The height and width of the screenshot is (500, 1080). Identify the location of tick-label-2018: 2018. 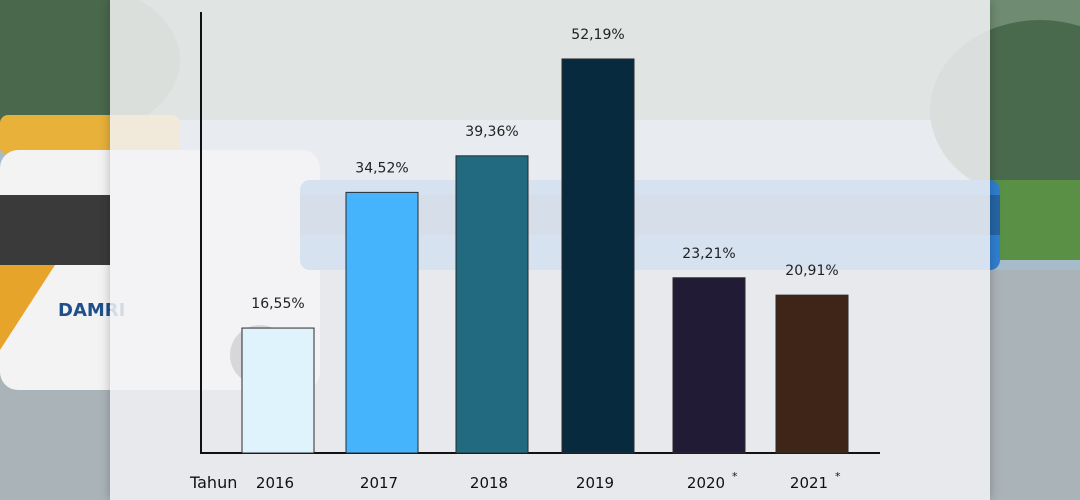
(489, 483).